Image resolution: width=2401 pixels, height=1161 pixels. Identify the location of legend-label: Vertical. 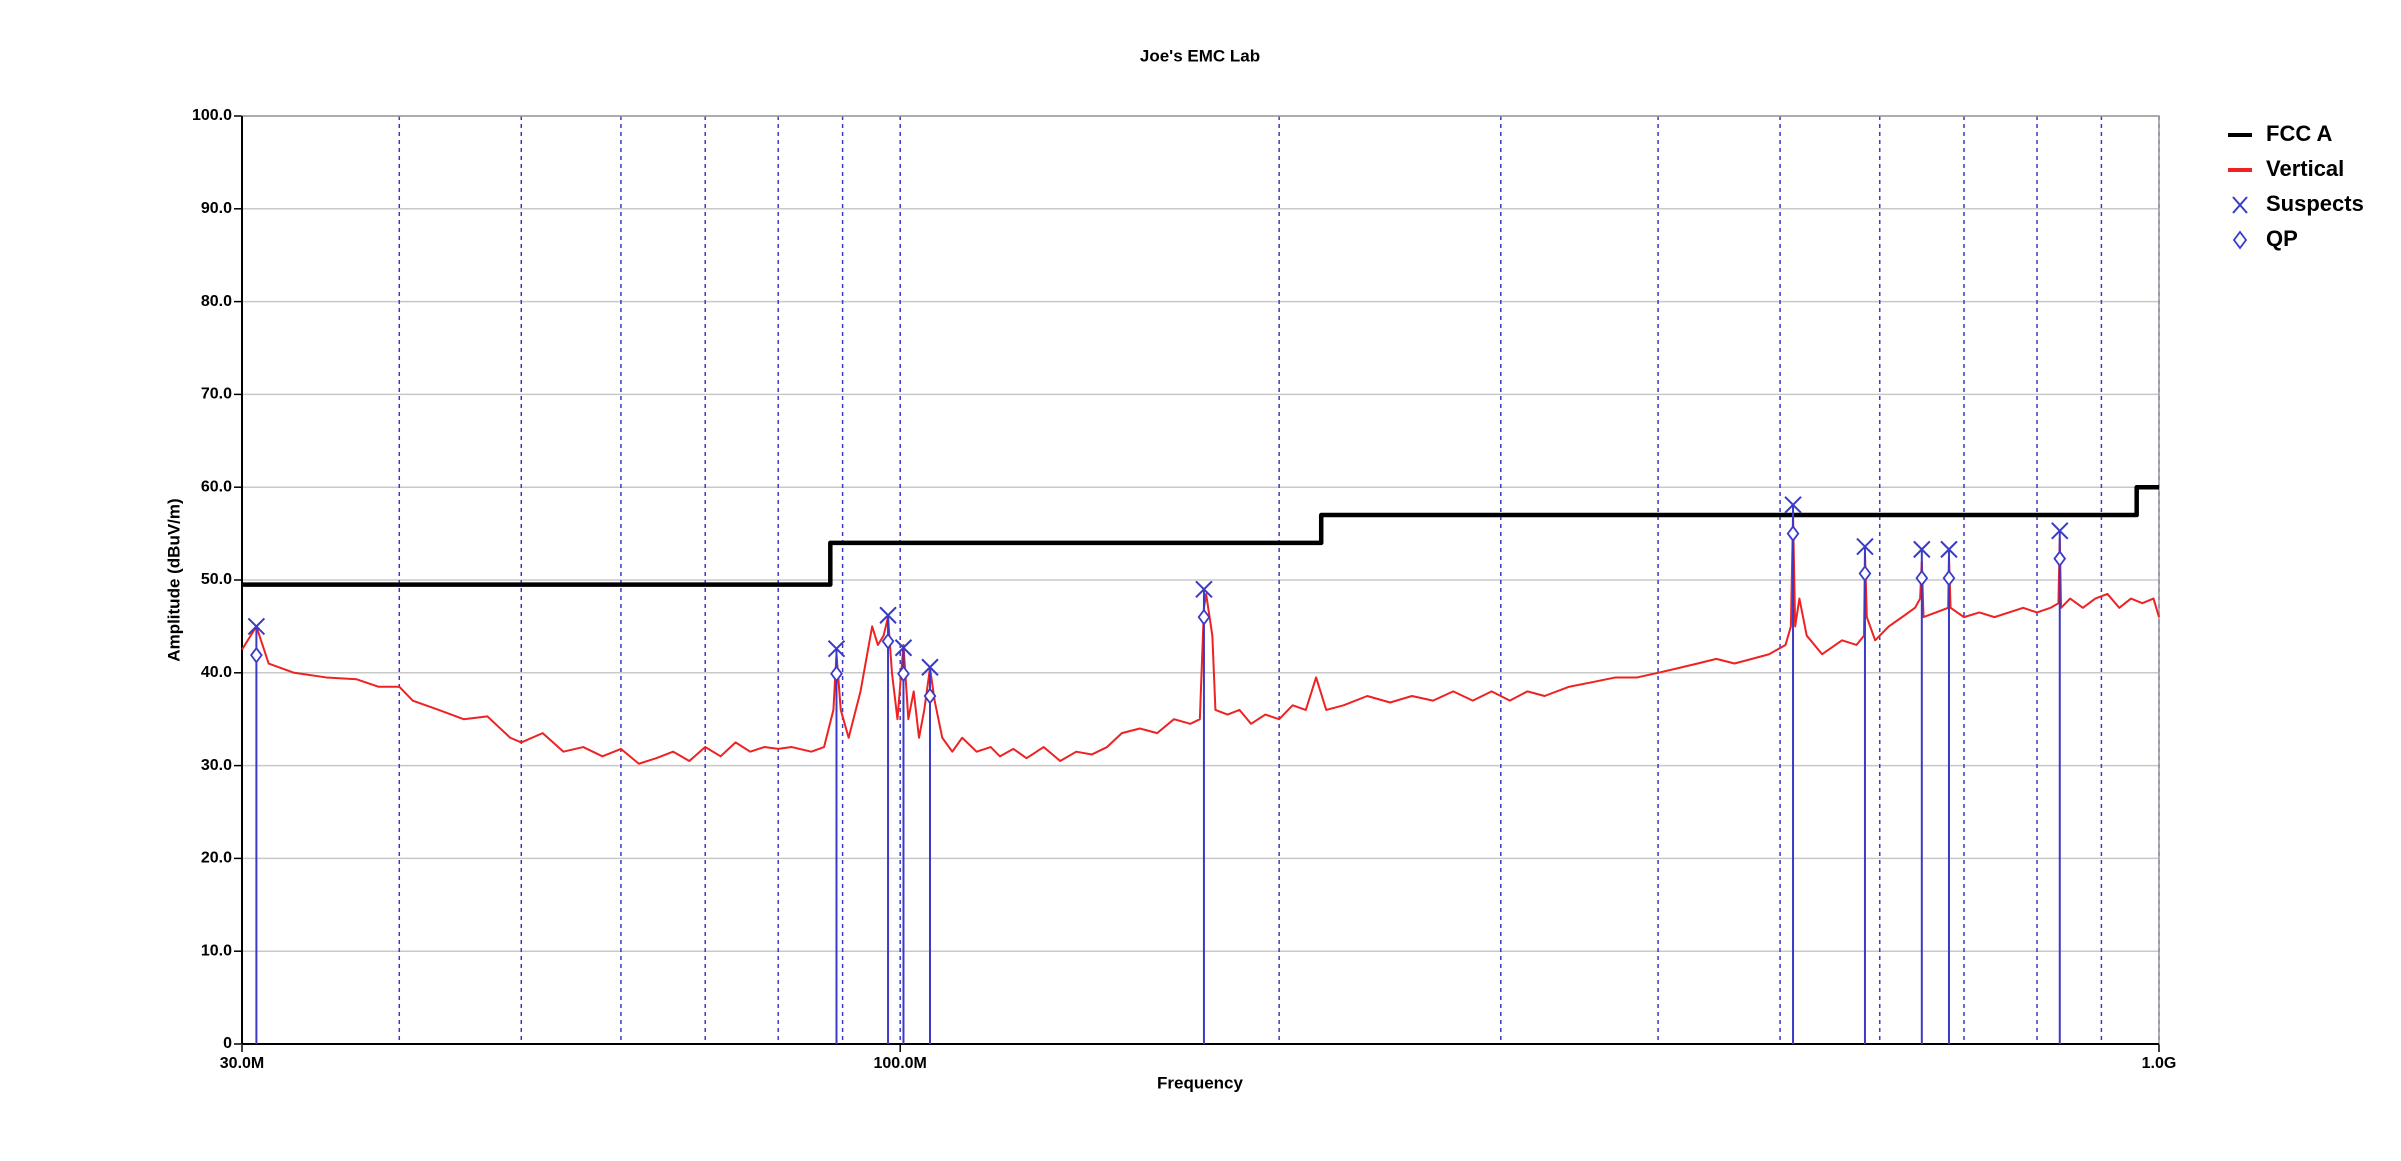
(2305, 168).